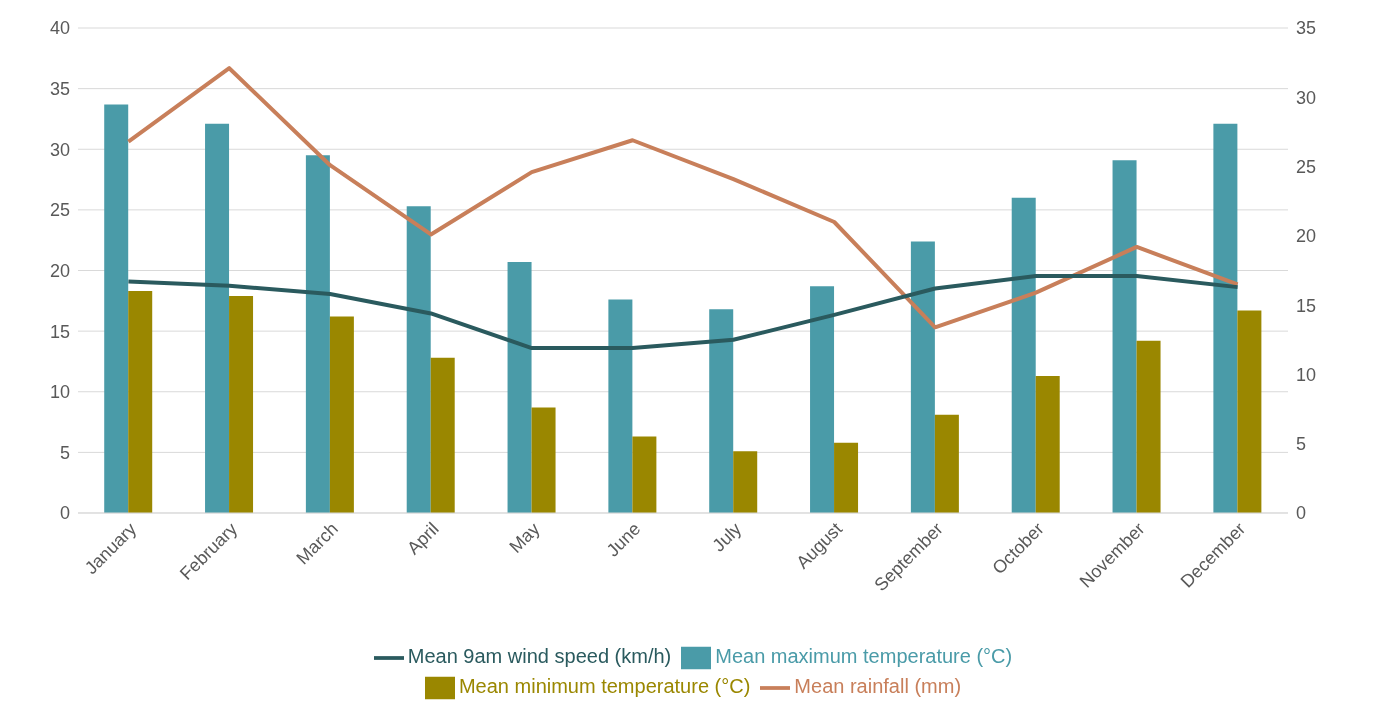  Describe the element at coordinates (878, 686) in the screenshot. I see `legend-label: Mean rainfall (mm)` at that location.